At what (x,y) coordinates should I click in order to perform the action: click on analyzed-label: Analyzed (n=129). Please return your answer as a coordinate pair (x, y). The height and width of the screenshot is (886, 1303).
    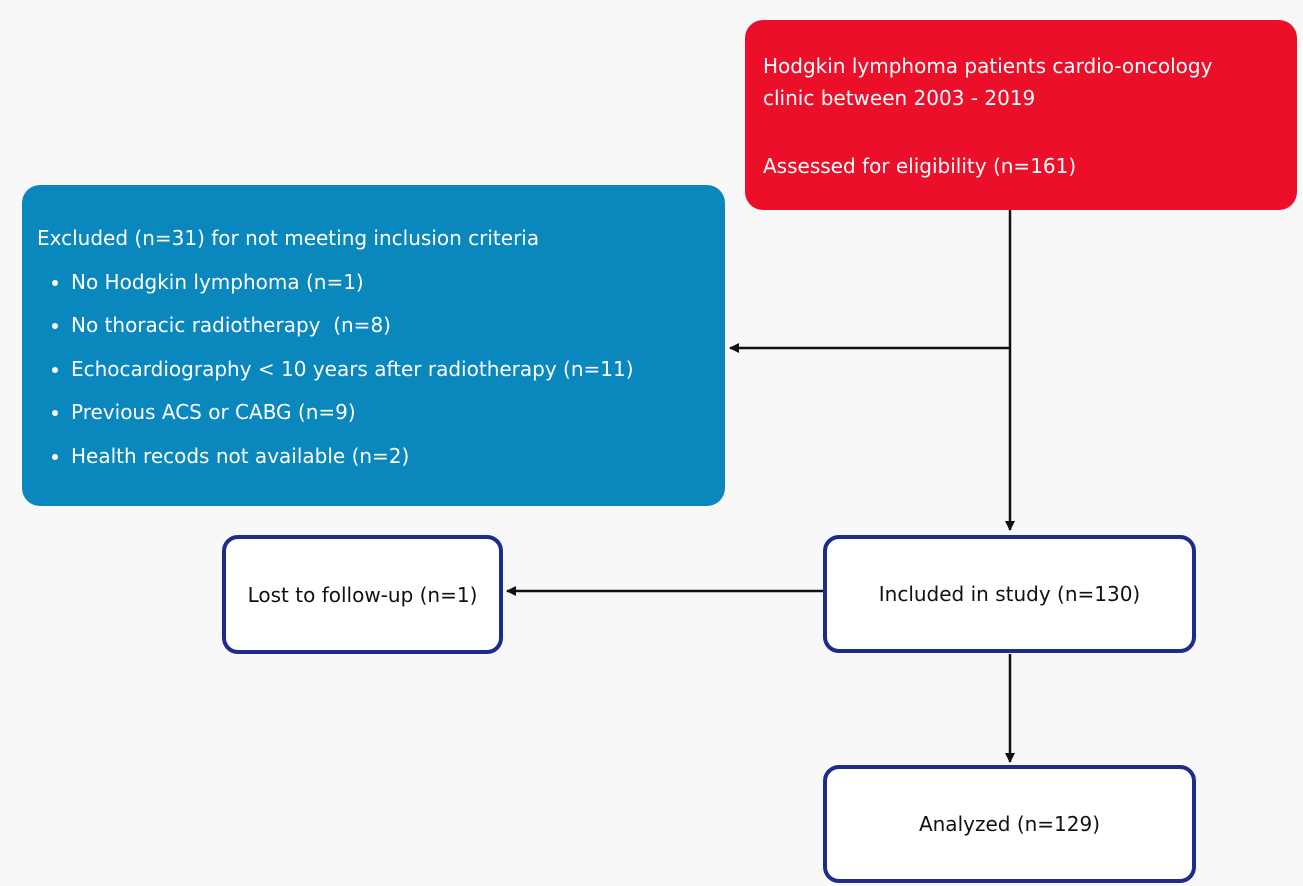
    Looking at the image, I should click on (1009, 824).